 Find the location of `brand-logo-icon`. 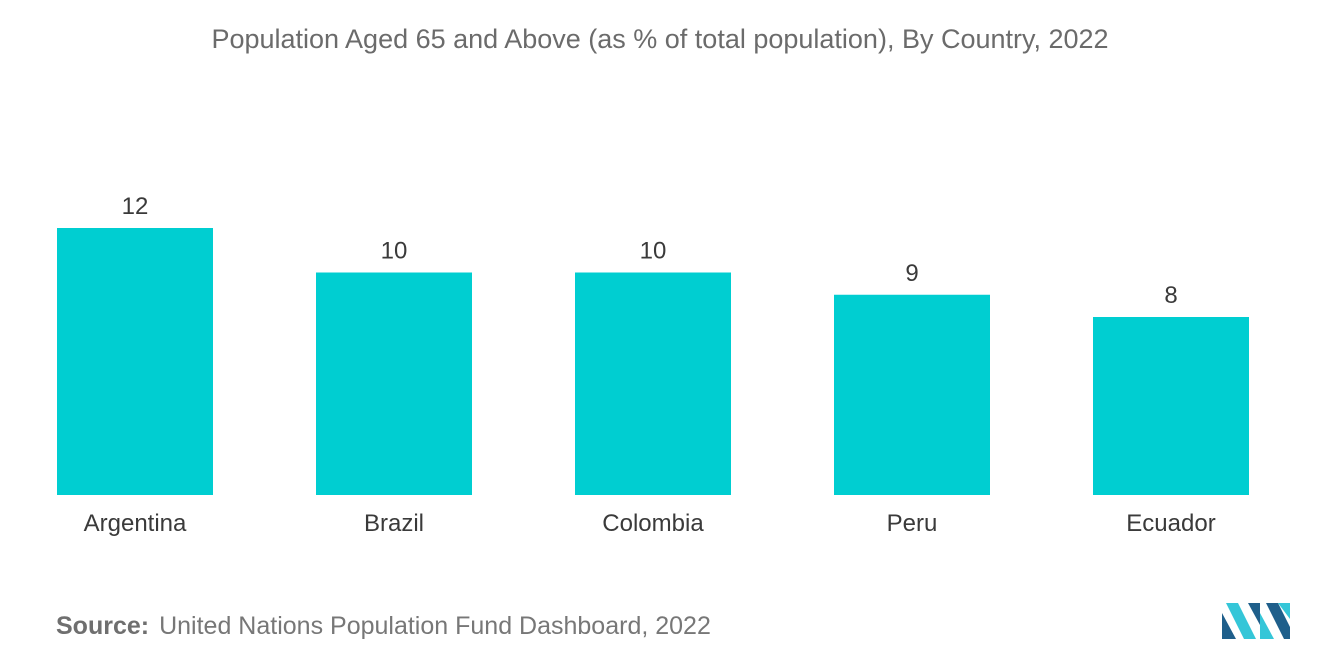

brand-logo-icon is located at coordinates (1256, 621).